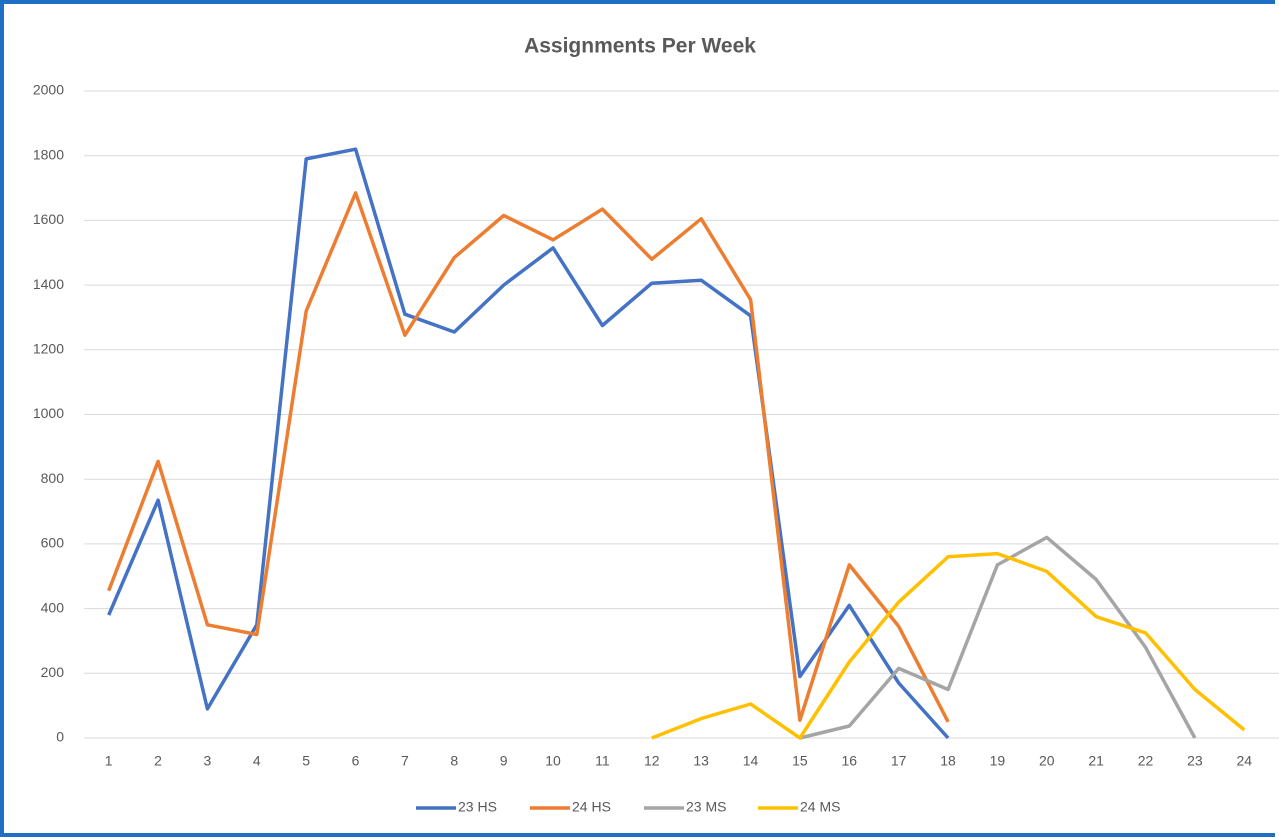 The width and height of the screenshot is (1279, 837). What do you see at coordinates (751, 761) in the screenshot?
I see `x-tick-label: 14` at bounding box center [751, 761].